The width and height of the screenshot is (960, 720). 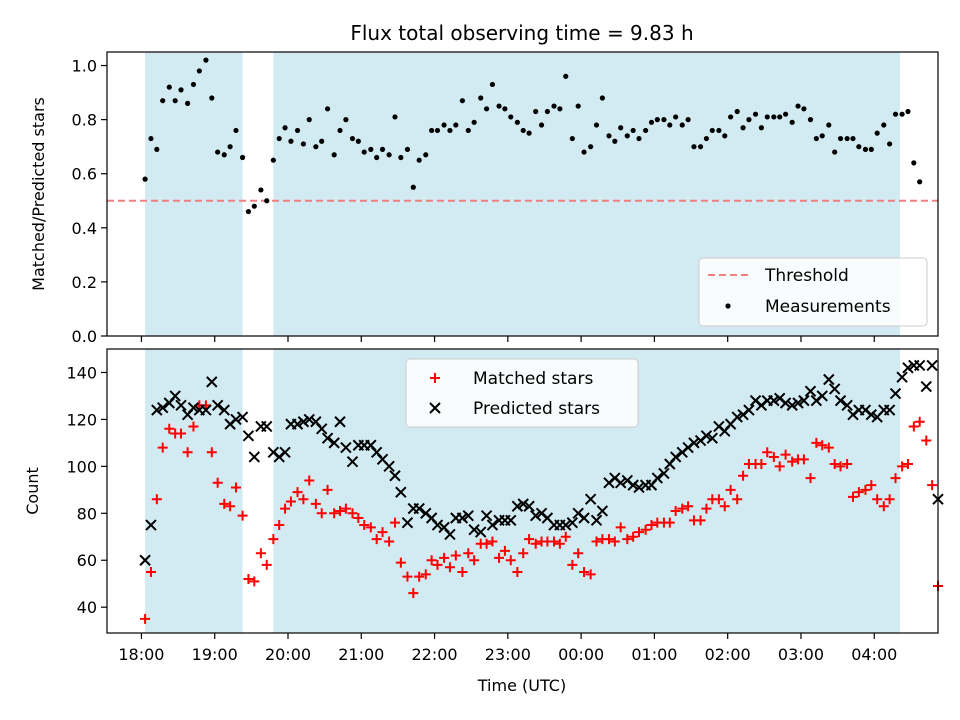 What do you see at coordinates (728, 654) in the screenshot?
I see `x-tick-label: 02:00` at bounding box center [728, 654].